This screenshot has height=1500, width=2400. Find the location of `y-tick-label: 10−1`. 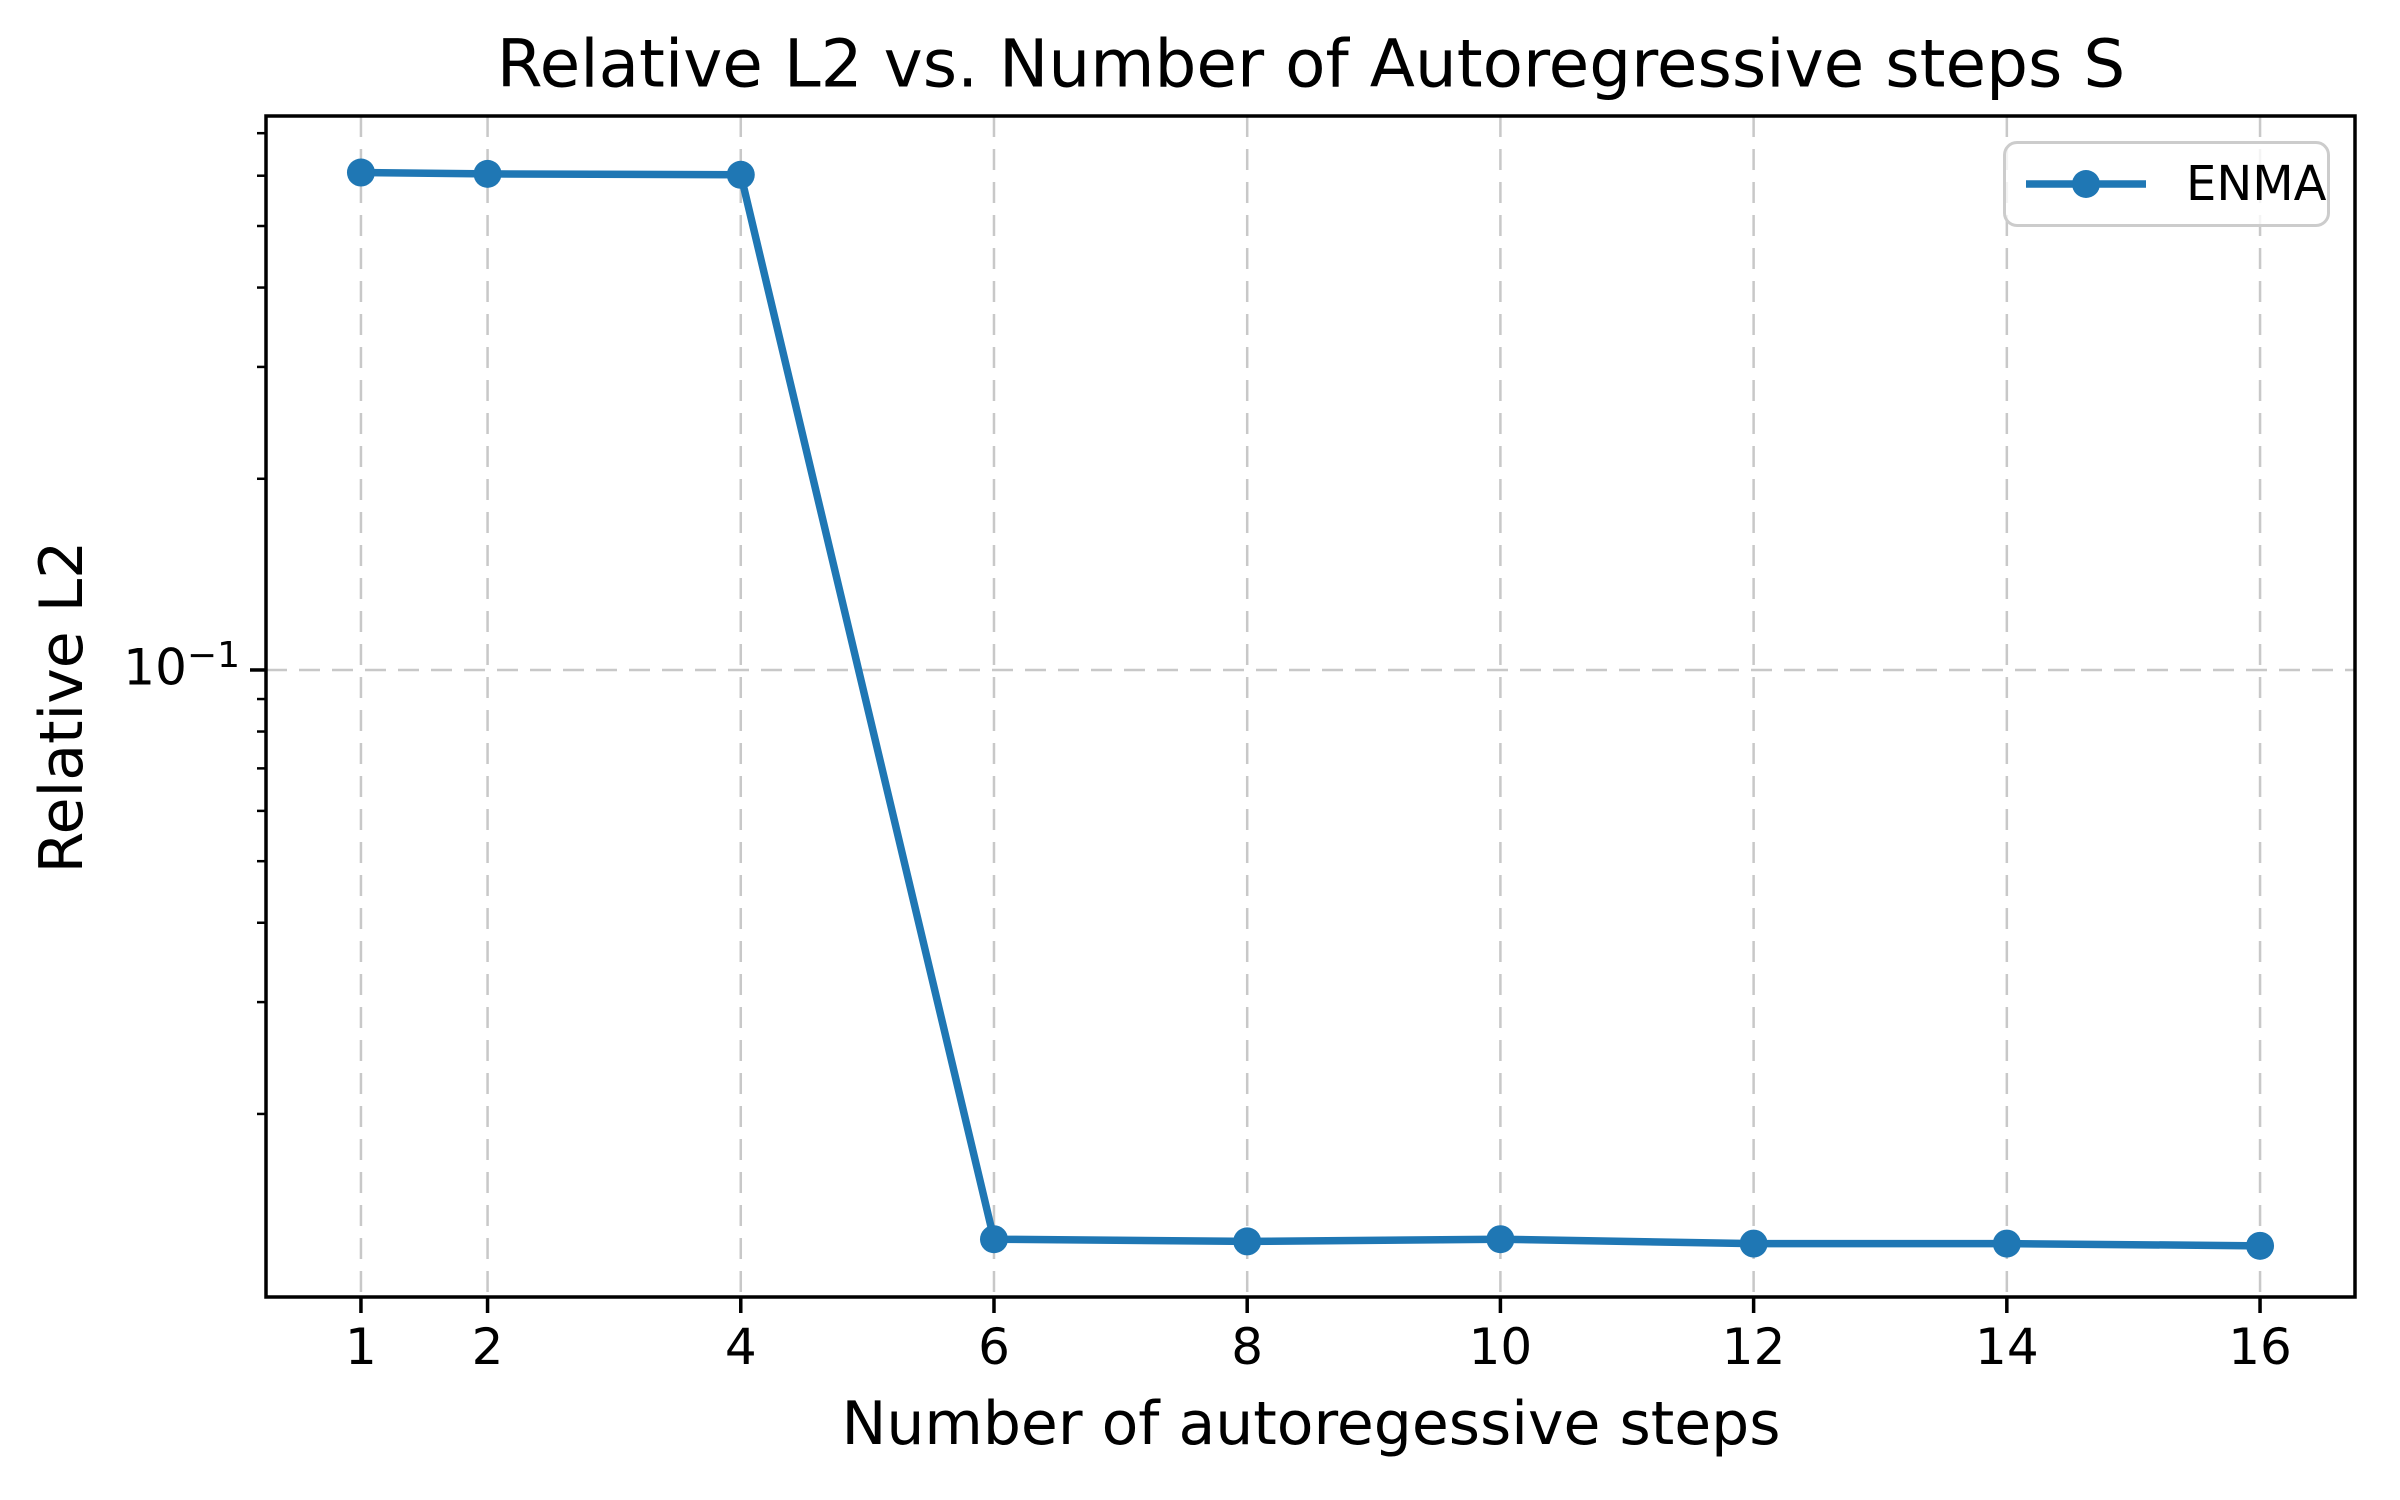

y-tick-label: 10−1 is located at coordinates (172, 667).